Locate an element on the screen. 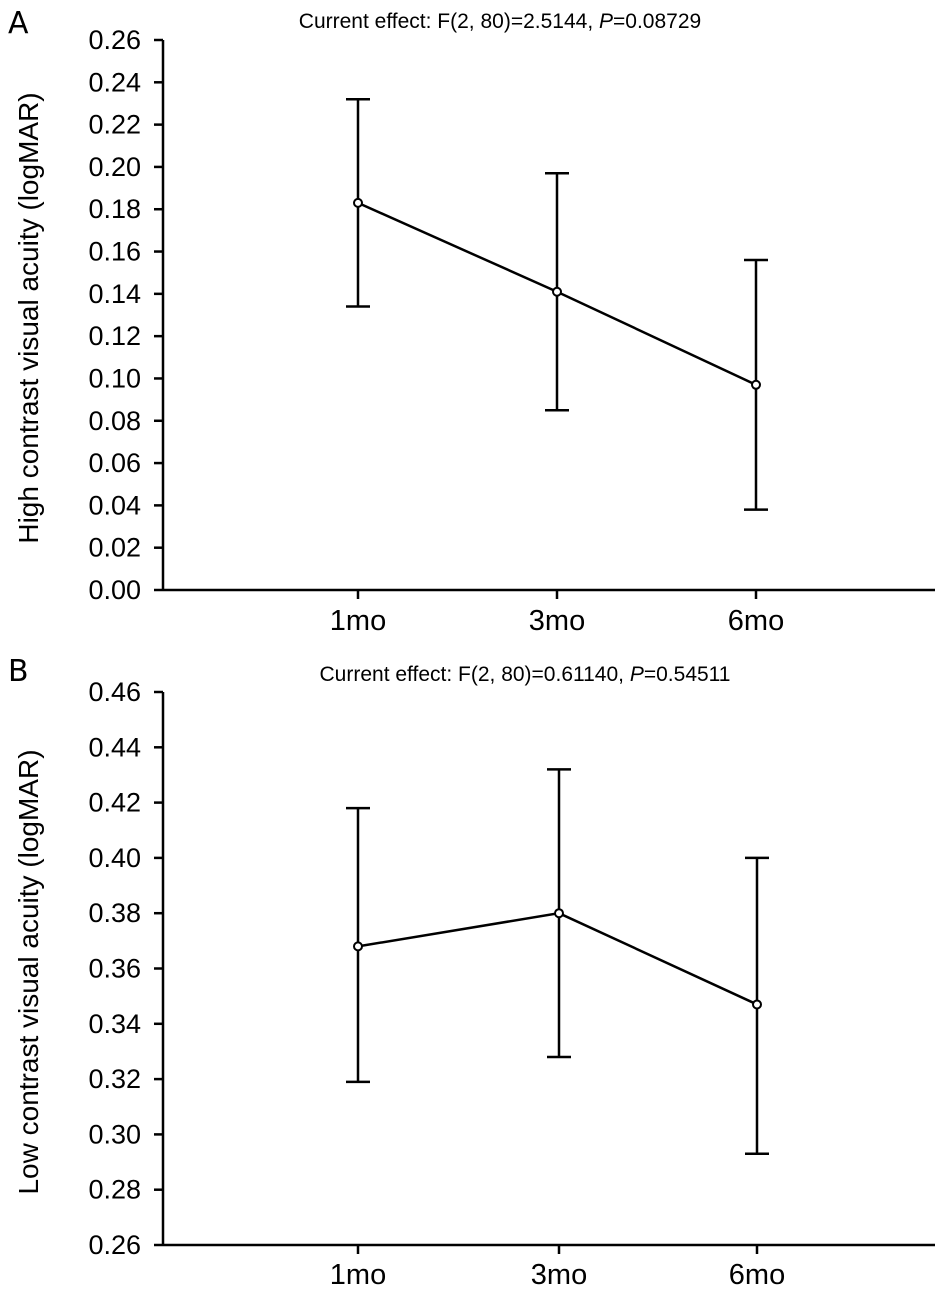  panel-b-y-tick-label: 0.42 is located at coordinates (114, 803).